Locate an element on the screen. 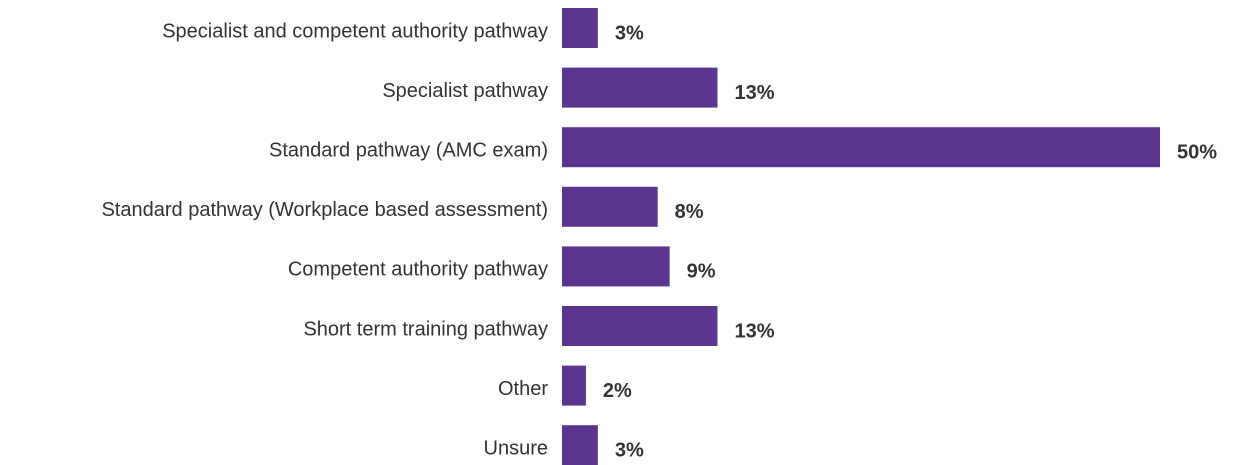  value-label: 50% is located at coordinates (1197, 152).